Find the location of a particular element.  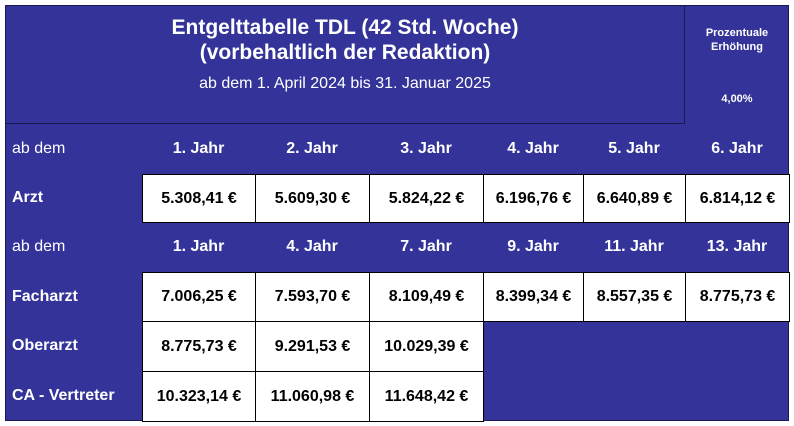

value-cell: 5.308,41 € is located at coordinates (199, 198).